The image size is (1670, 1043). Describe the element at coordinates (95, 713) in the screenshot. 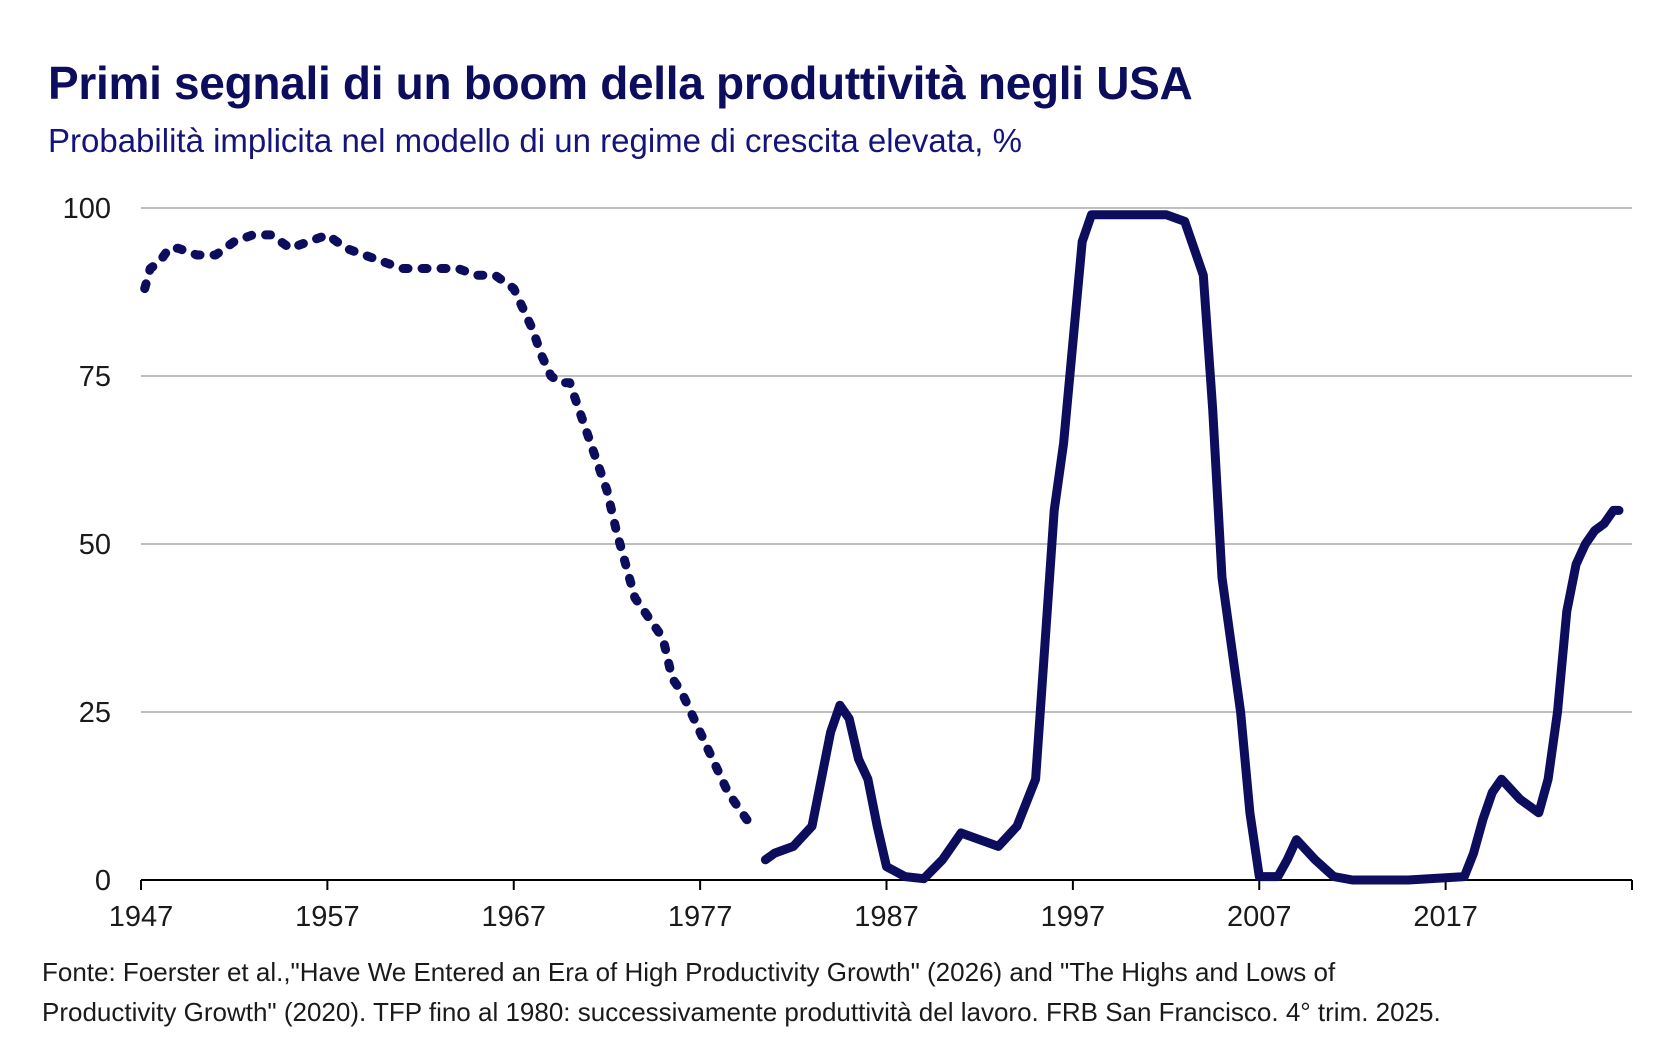

I see `y-tick-label: 25` at that location.